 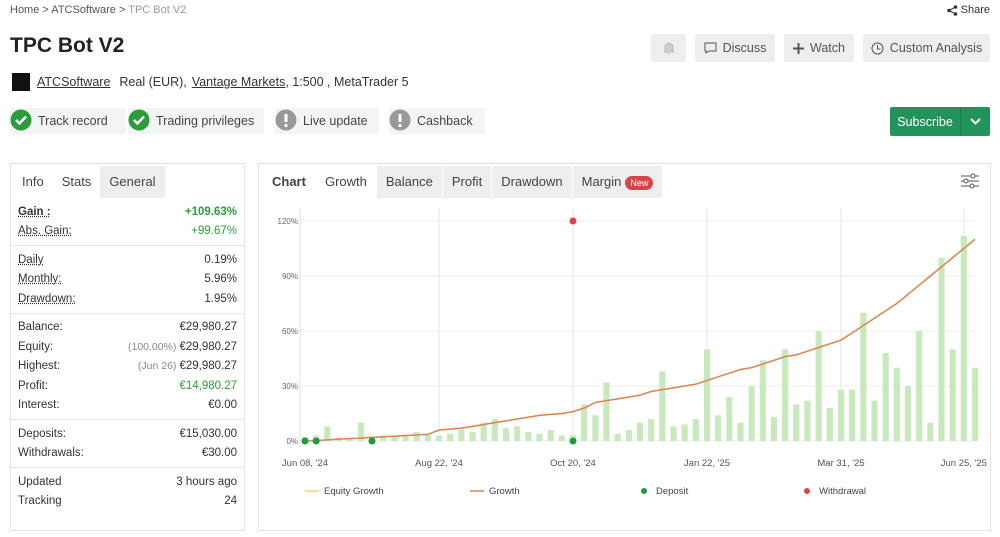 I want to click on stat-label: Monthly:, so click(x=40, y=279).